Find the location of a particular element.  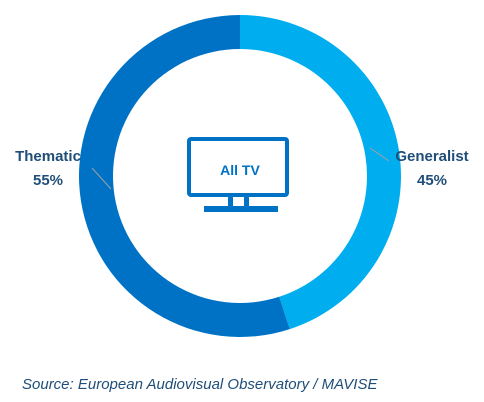

slice-label-thematic: Thematic is located at coordinates (48, 156).